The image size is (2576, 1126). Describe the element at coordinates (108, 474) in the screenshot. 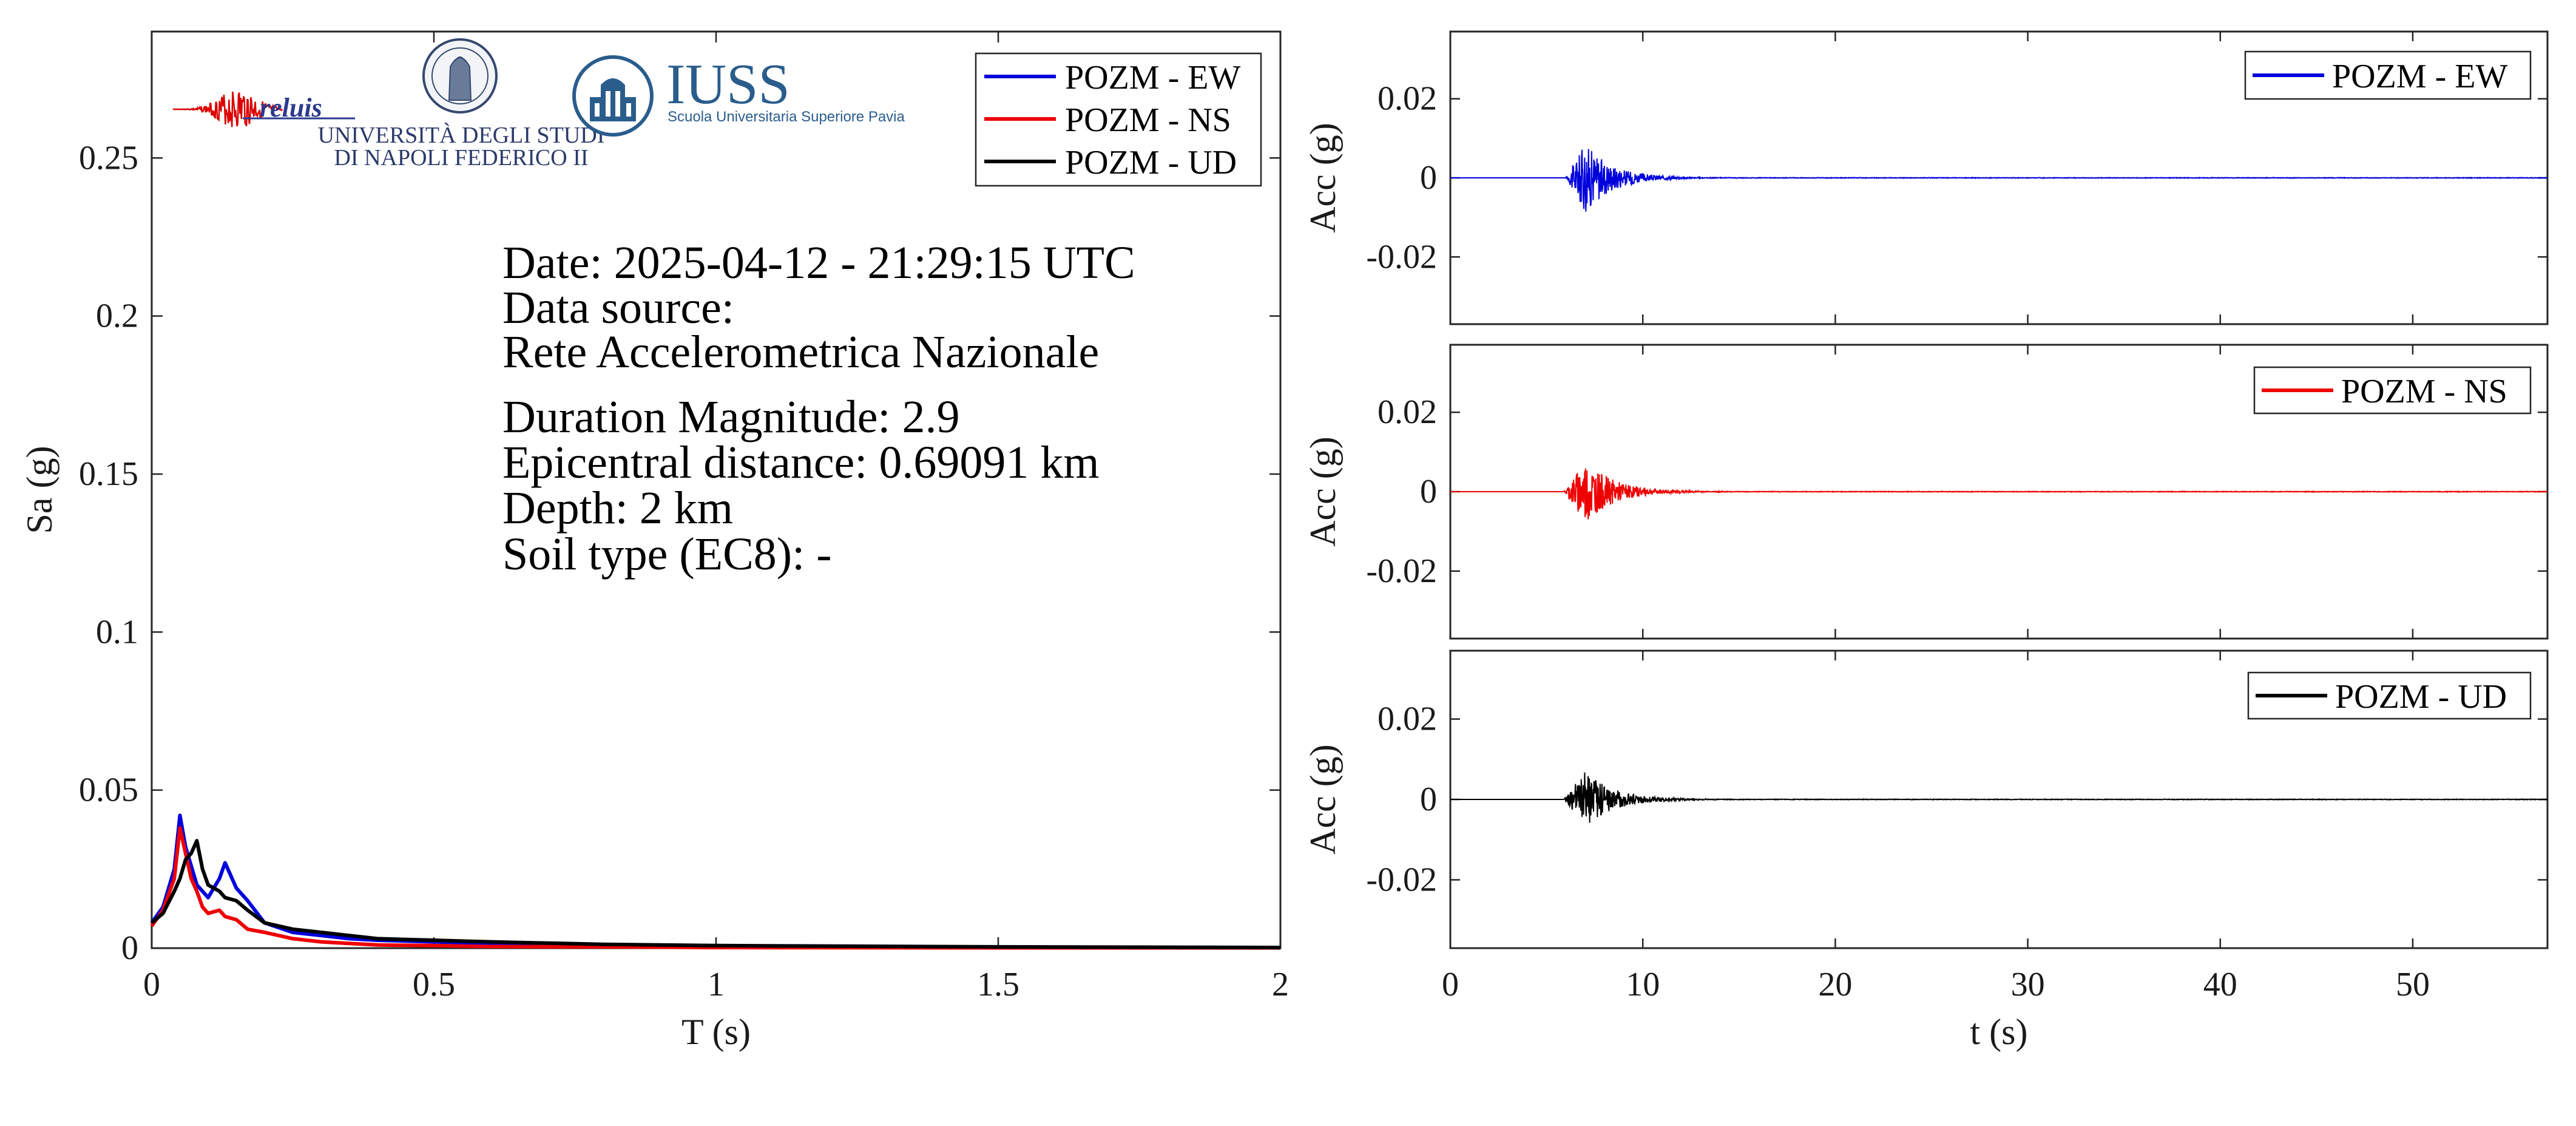

I see `spectrum-y-tick-label: 0.15` at that location.